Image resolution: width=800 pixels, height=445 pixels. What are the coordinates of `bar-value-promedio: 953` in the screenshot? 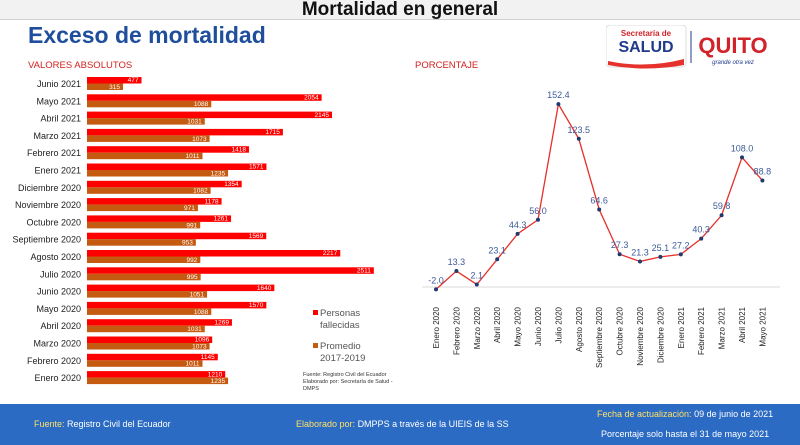 It's located at (187, 243).